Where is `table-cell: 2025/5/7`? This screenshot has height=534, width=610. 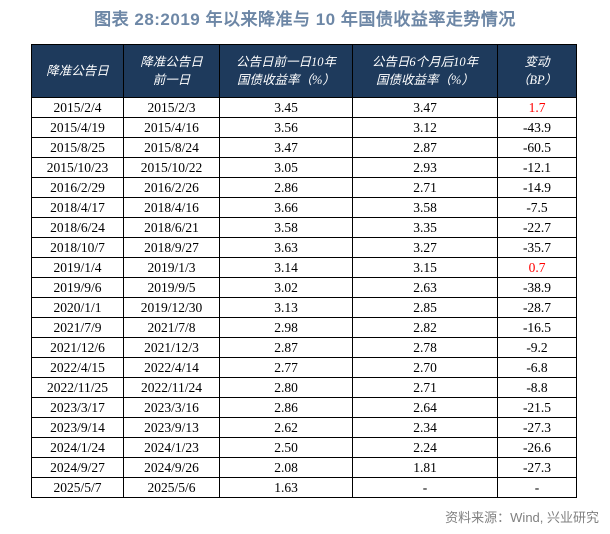 table-cell: 2025/5/7 is located at coordinates (77, 487).